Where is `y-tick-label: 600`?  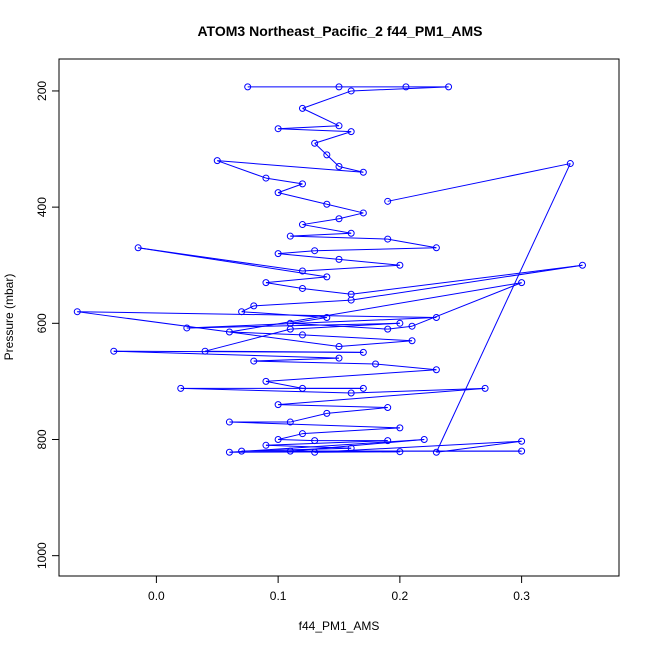 y-tick-label: 600 is located at coordinates (42, 323).